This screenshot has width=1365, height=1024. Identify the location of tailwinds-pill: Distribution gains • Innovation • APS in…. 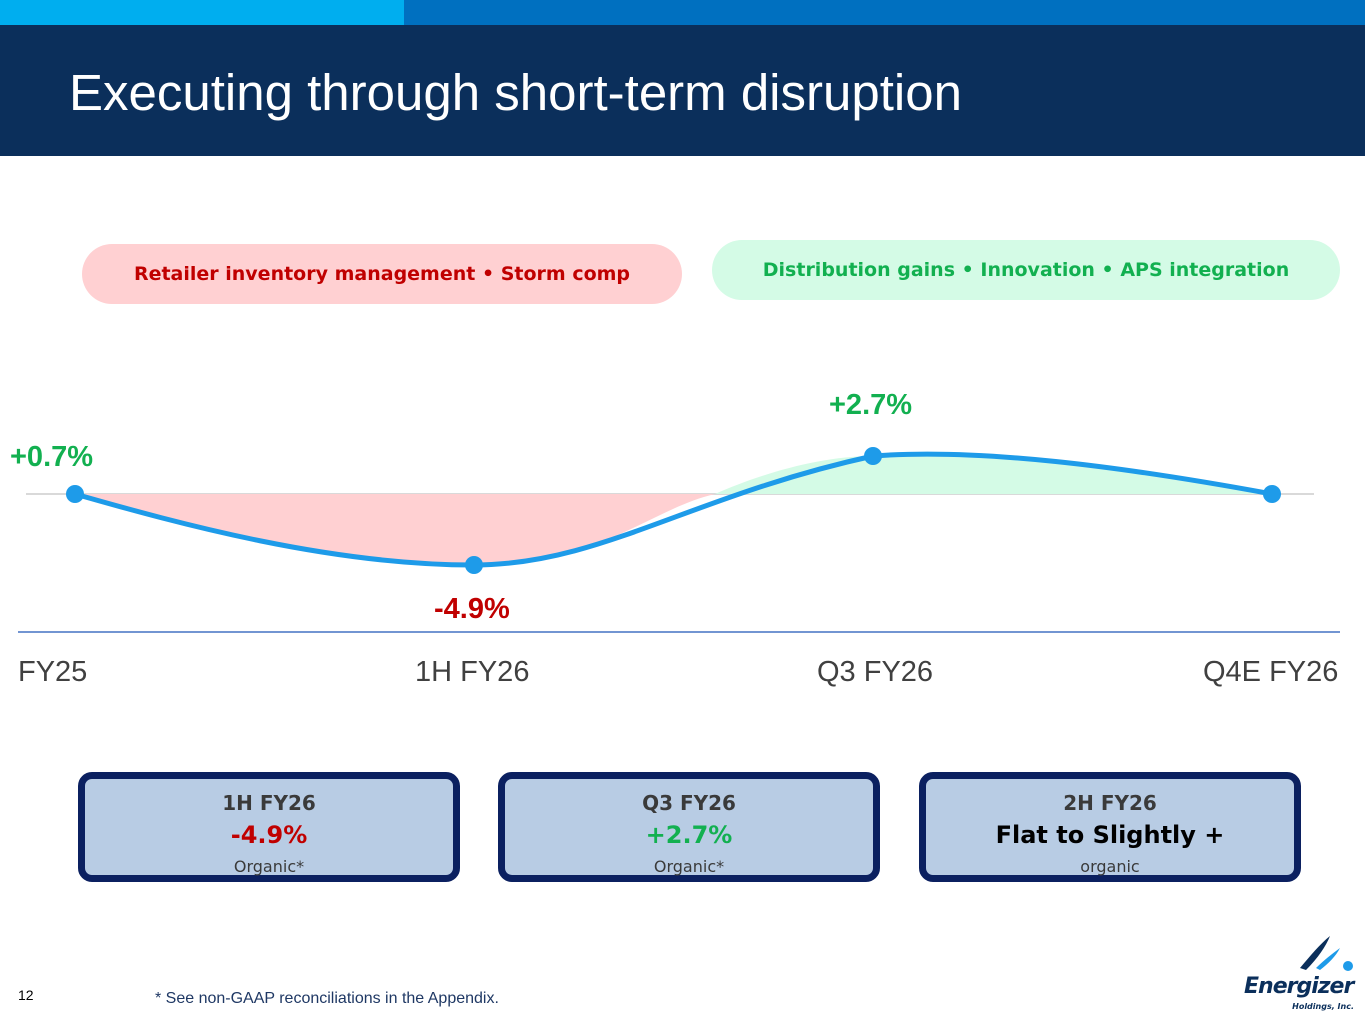
(1026, 270).